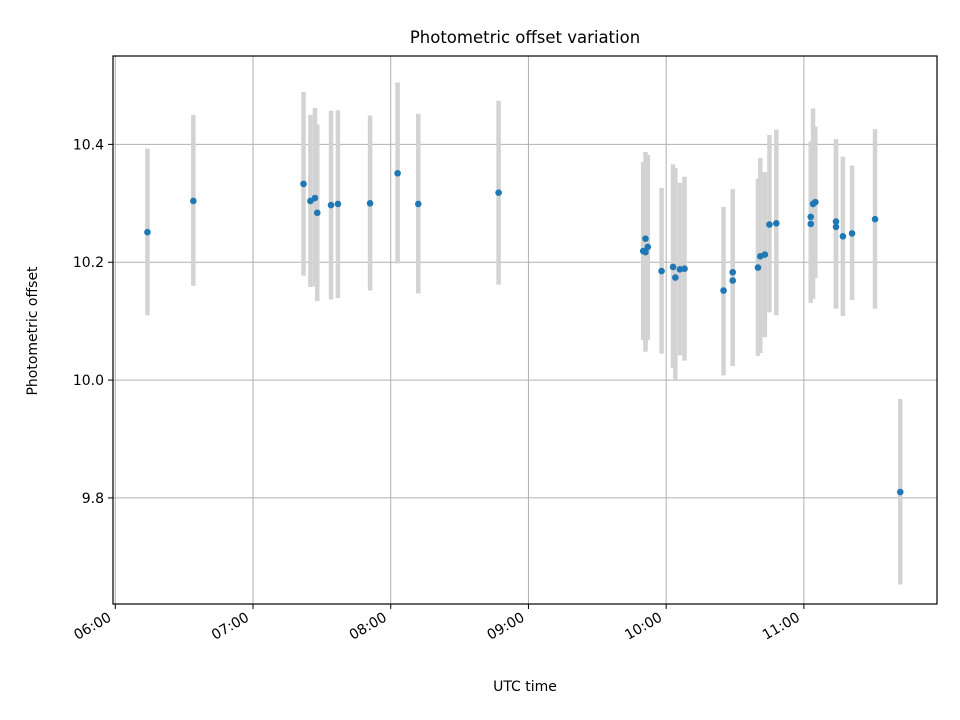 Image resolution: width=960 pixels, height=720 pixels. I want to click on y-tick-label: 10.4, so click(88, 145).